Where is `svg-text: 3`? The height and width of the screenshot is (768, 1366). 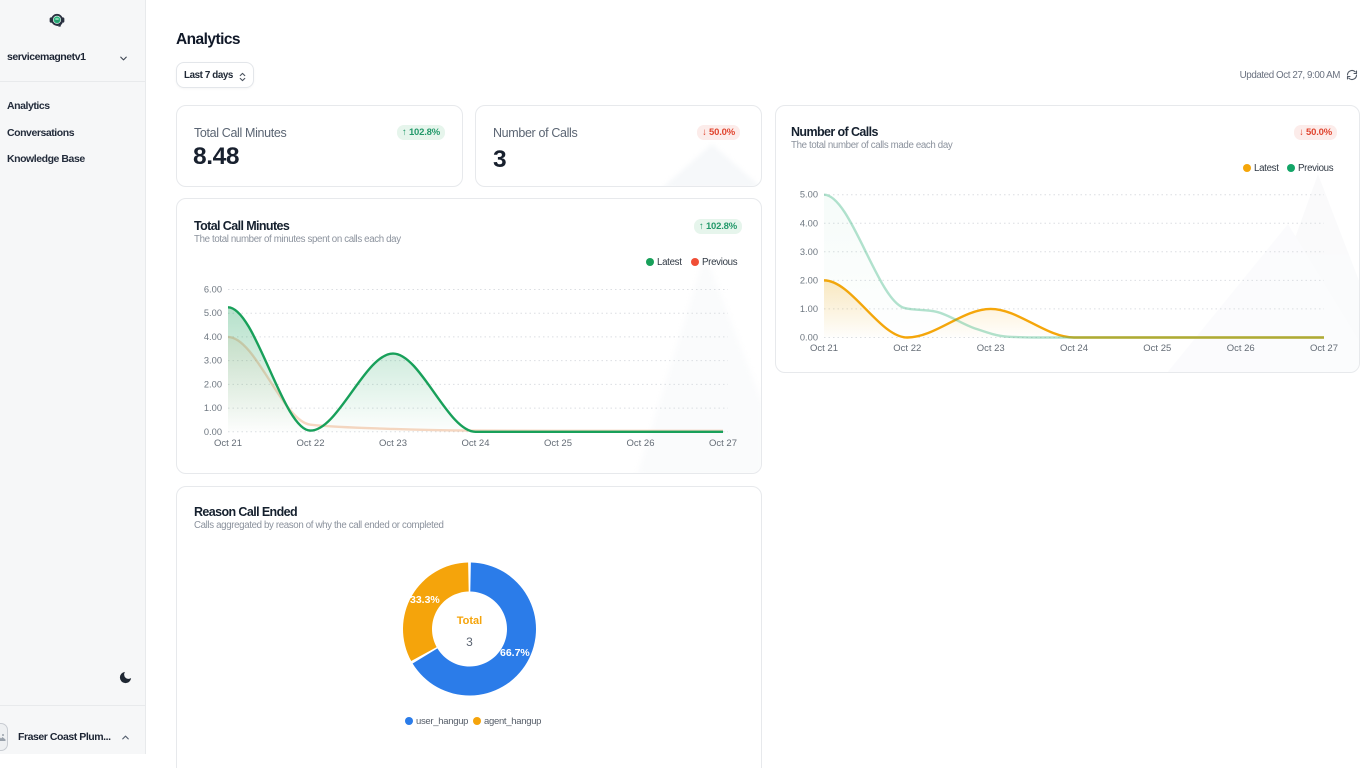 svg-text: 3 is located at coordinates (469, 642).